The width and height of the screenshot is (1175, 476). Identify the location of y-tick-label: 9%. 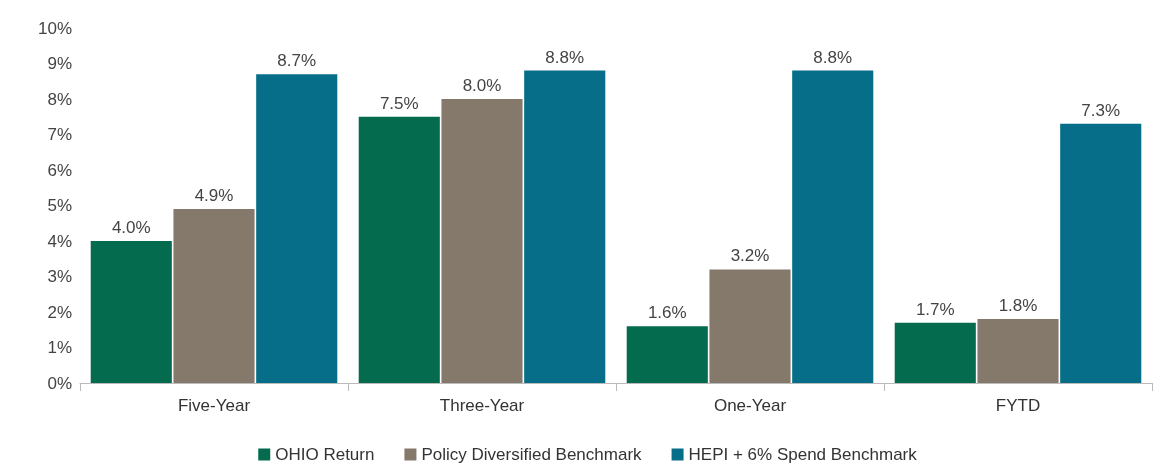
(59, 63).